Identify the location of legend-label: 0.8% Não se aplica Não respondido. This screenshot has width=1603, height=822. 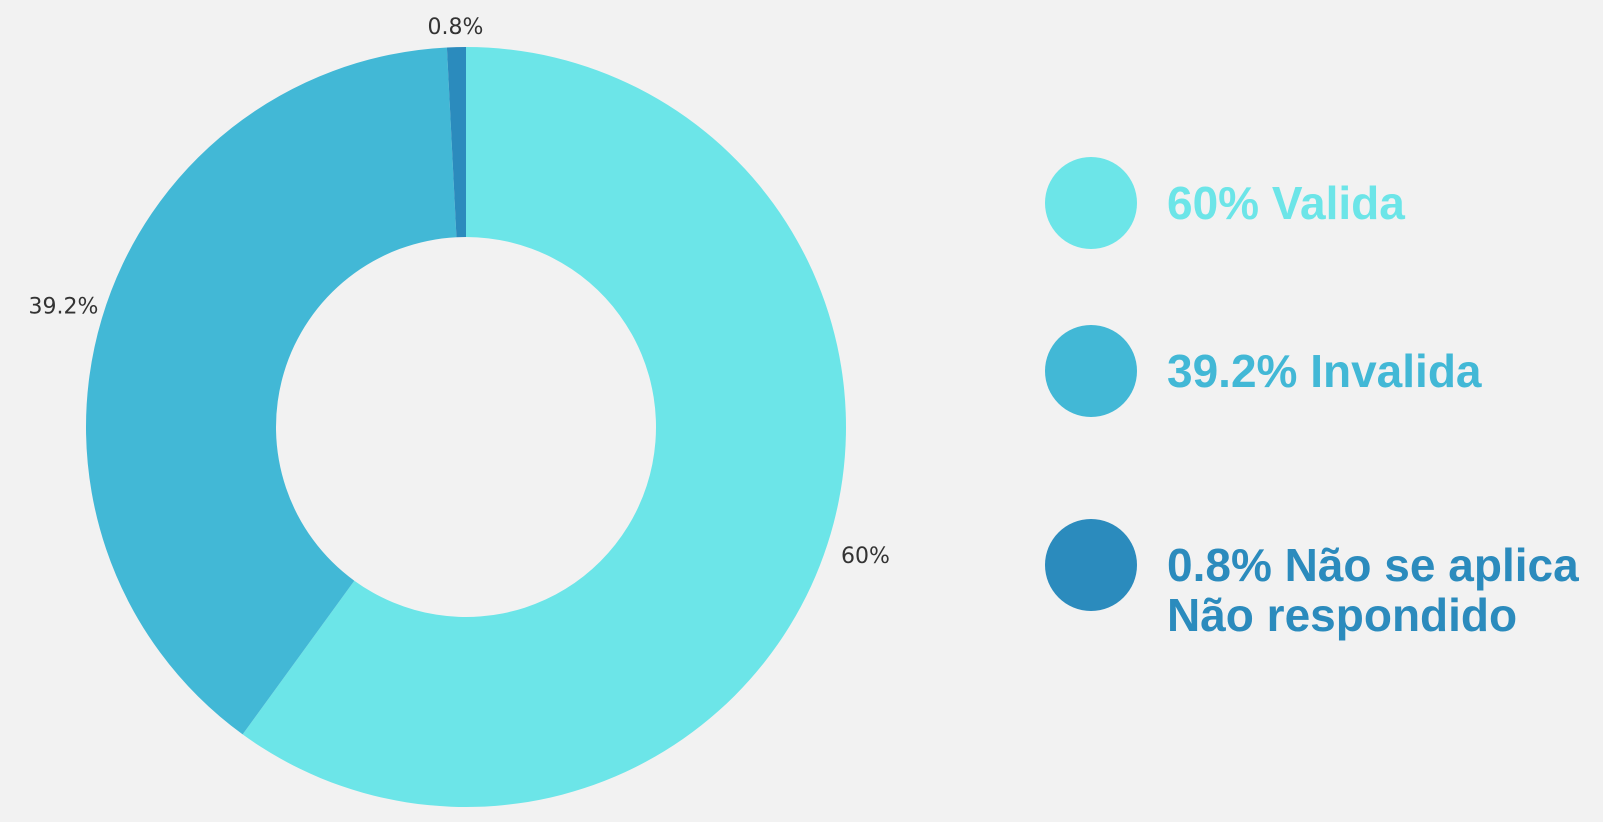
(1373, 590).